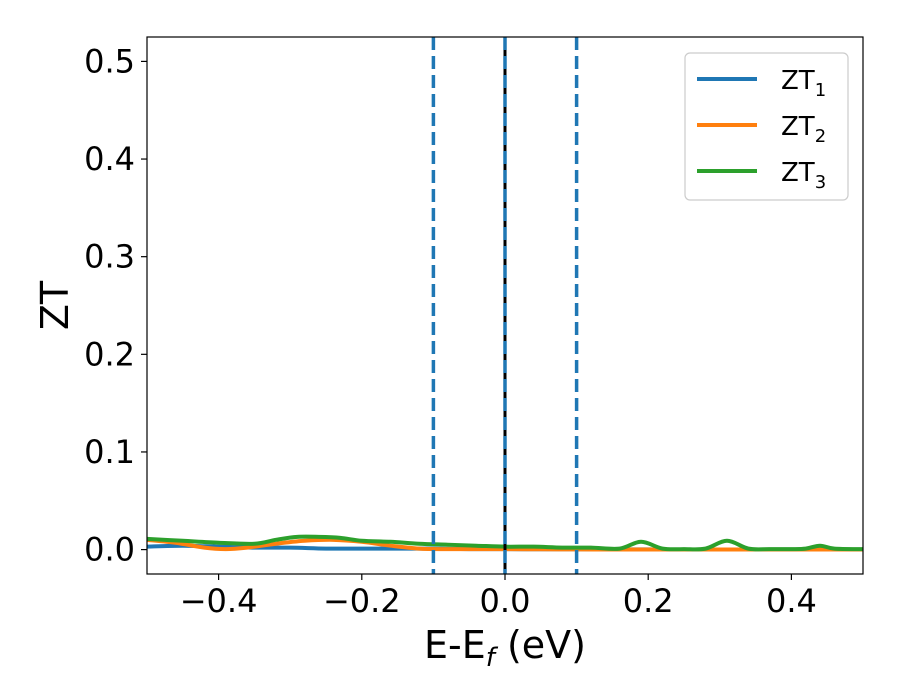 Image resolution: width=900 pixels, height=700 pixels. What do you see at coordinates (219, 601) in the screenshot?
I see `x-tick-label: −0.4` at bounding box center [219, 601].